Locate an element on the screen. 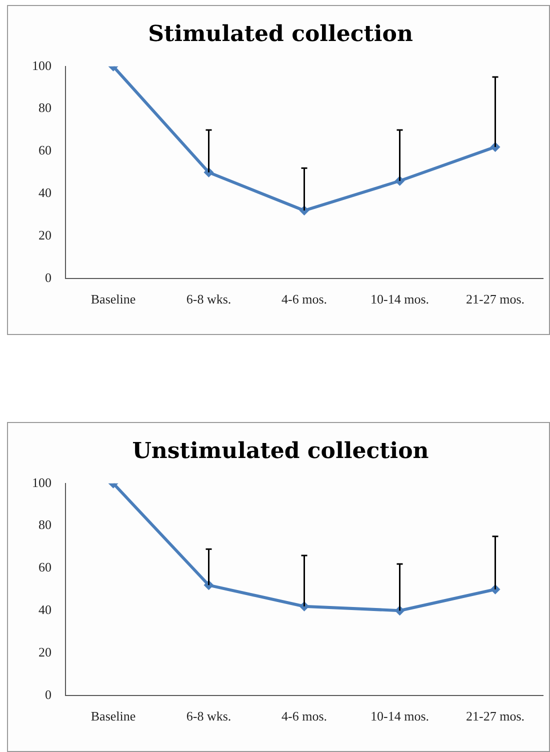  chart-title: Stimulated collection is located at coordinates (280, 33).